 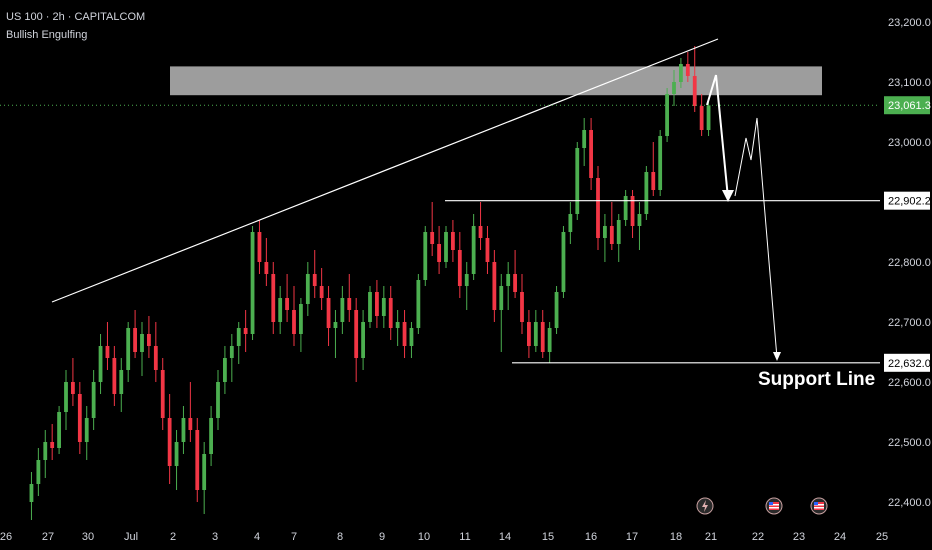 I want to click on flag-stripe, so click(x=774, y=505).